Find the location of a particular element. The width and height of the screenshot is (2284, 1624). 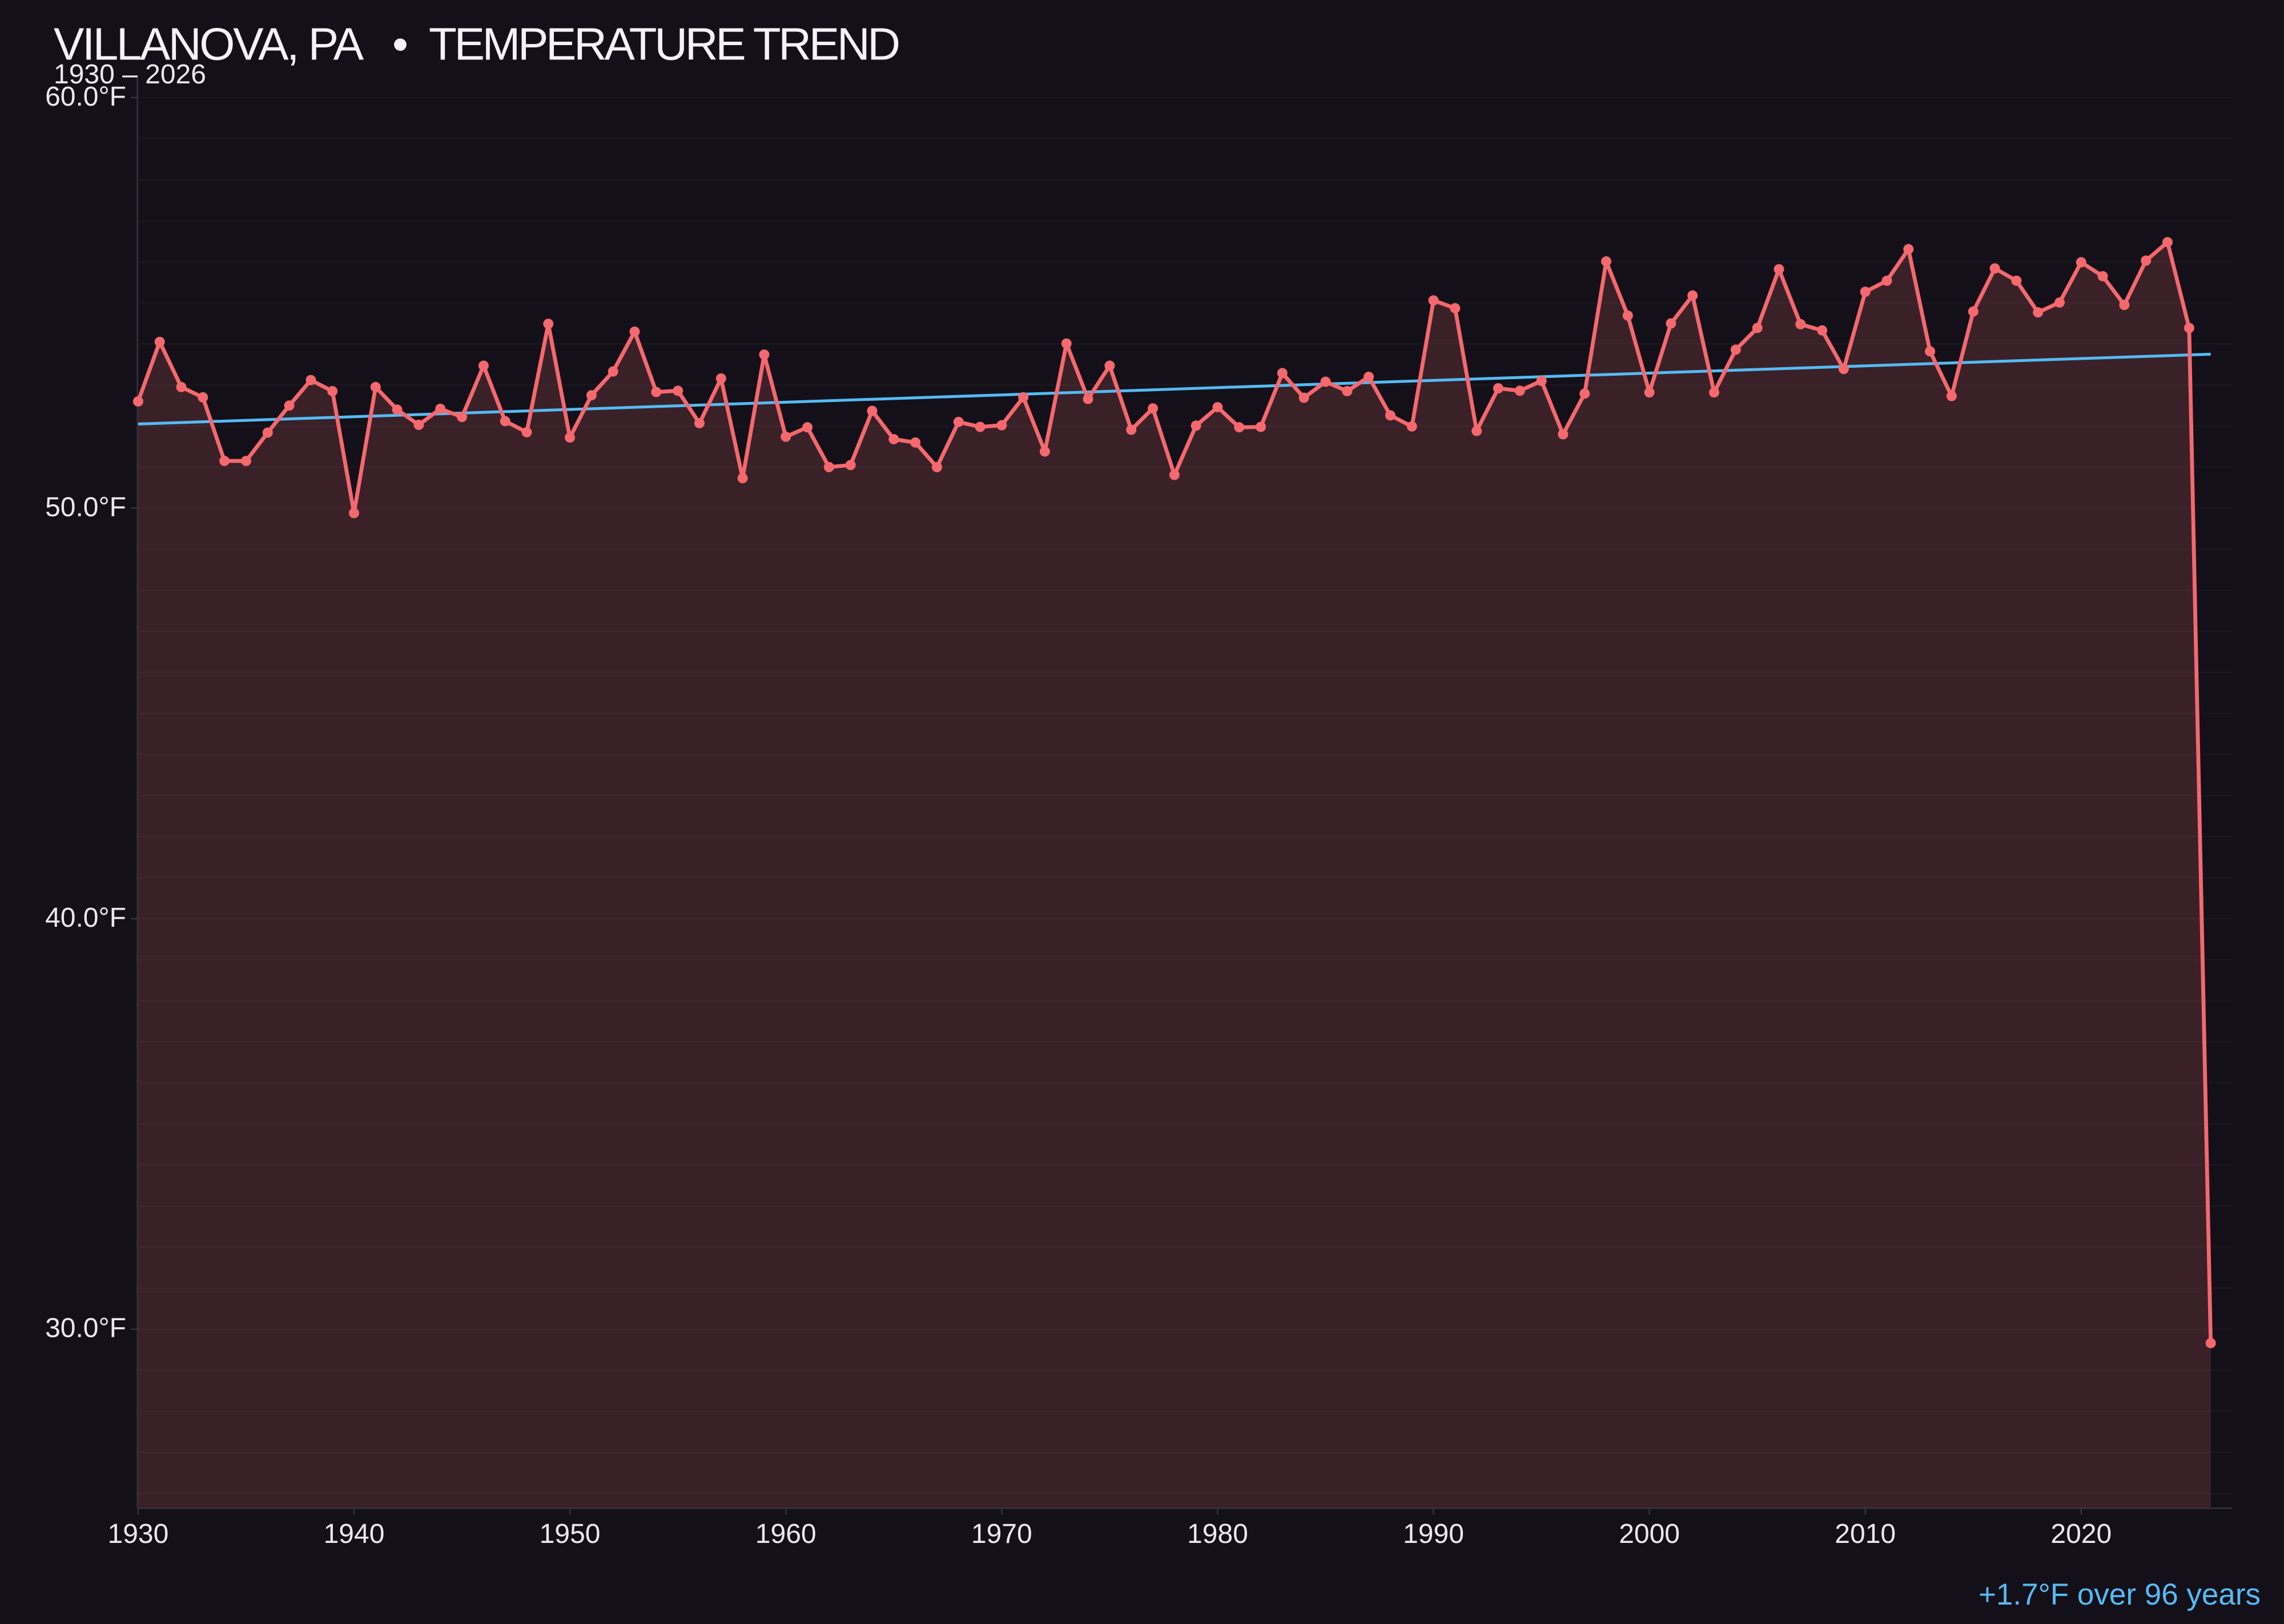

svg-text: 1980 is located at coordinates (1217, 1534).